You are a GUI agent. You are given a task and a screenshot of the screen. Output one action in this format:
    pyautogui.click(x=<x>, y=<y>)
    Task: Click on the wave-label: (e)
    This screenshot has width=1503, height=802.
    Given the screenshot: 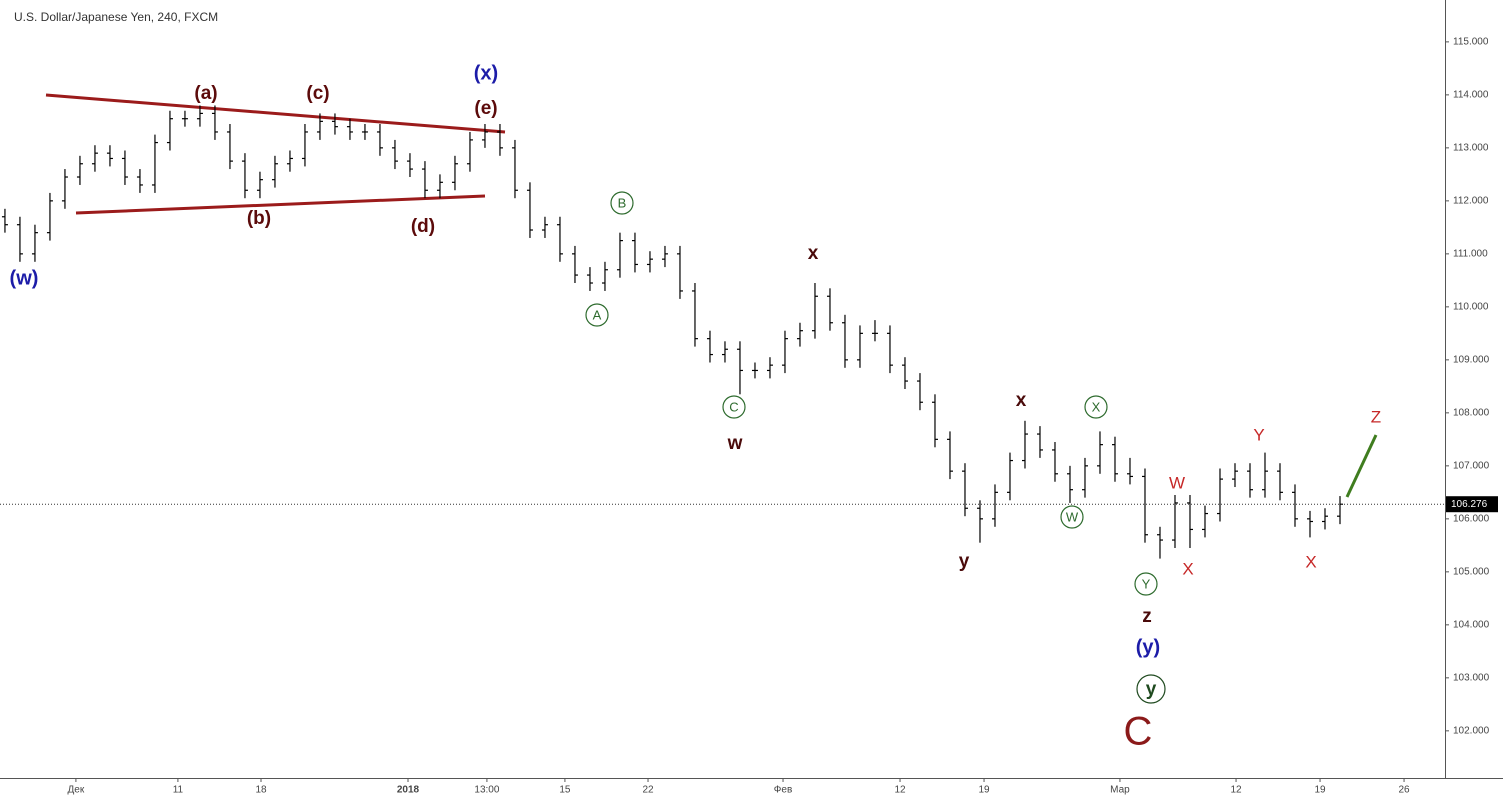 What is the action you would take?
    pyautogui.click(x=485, y=108)
    